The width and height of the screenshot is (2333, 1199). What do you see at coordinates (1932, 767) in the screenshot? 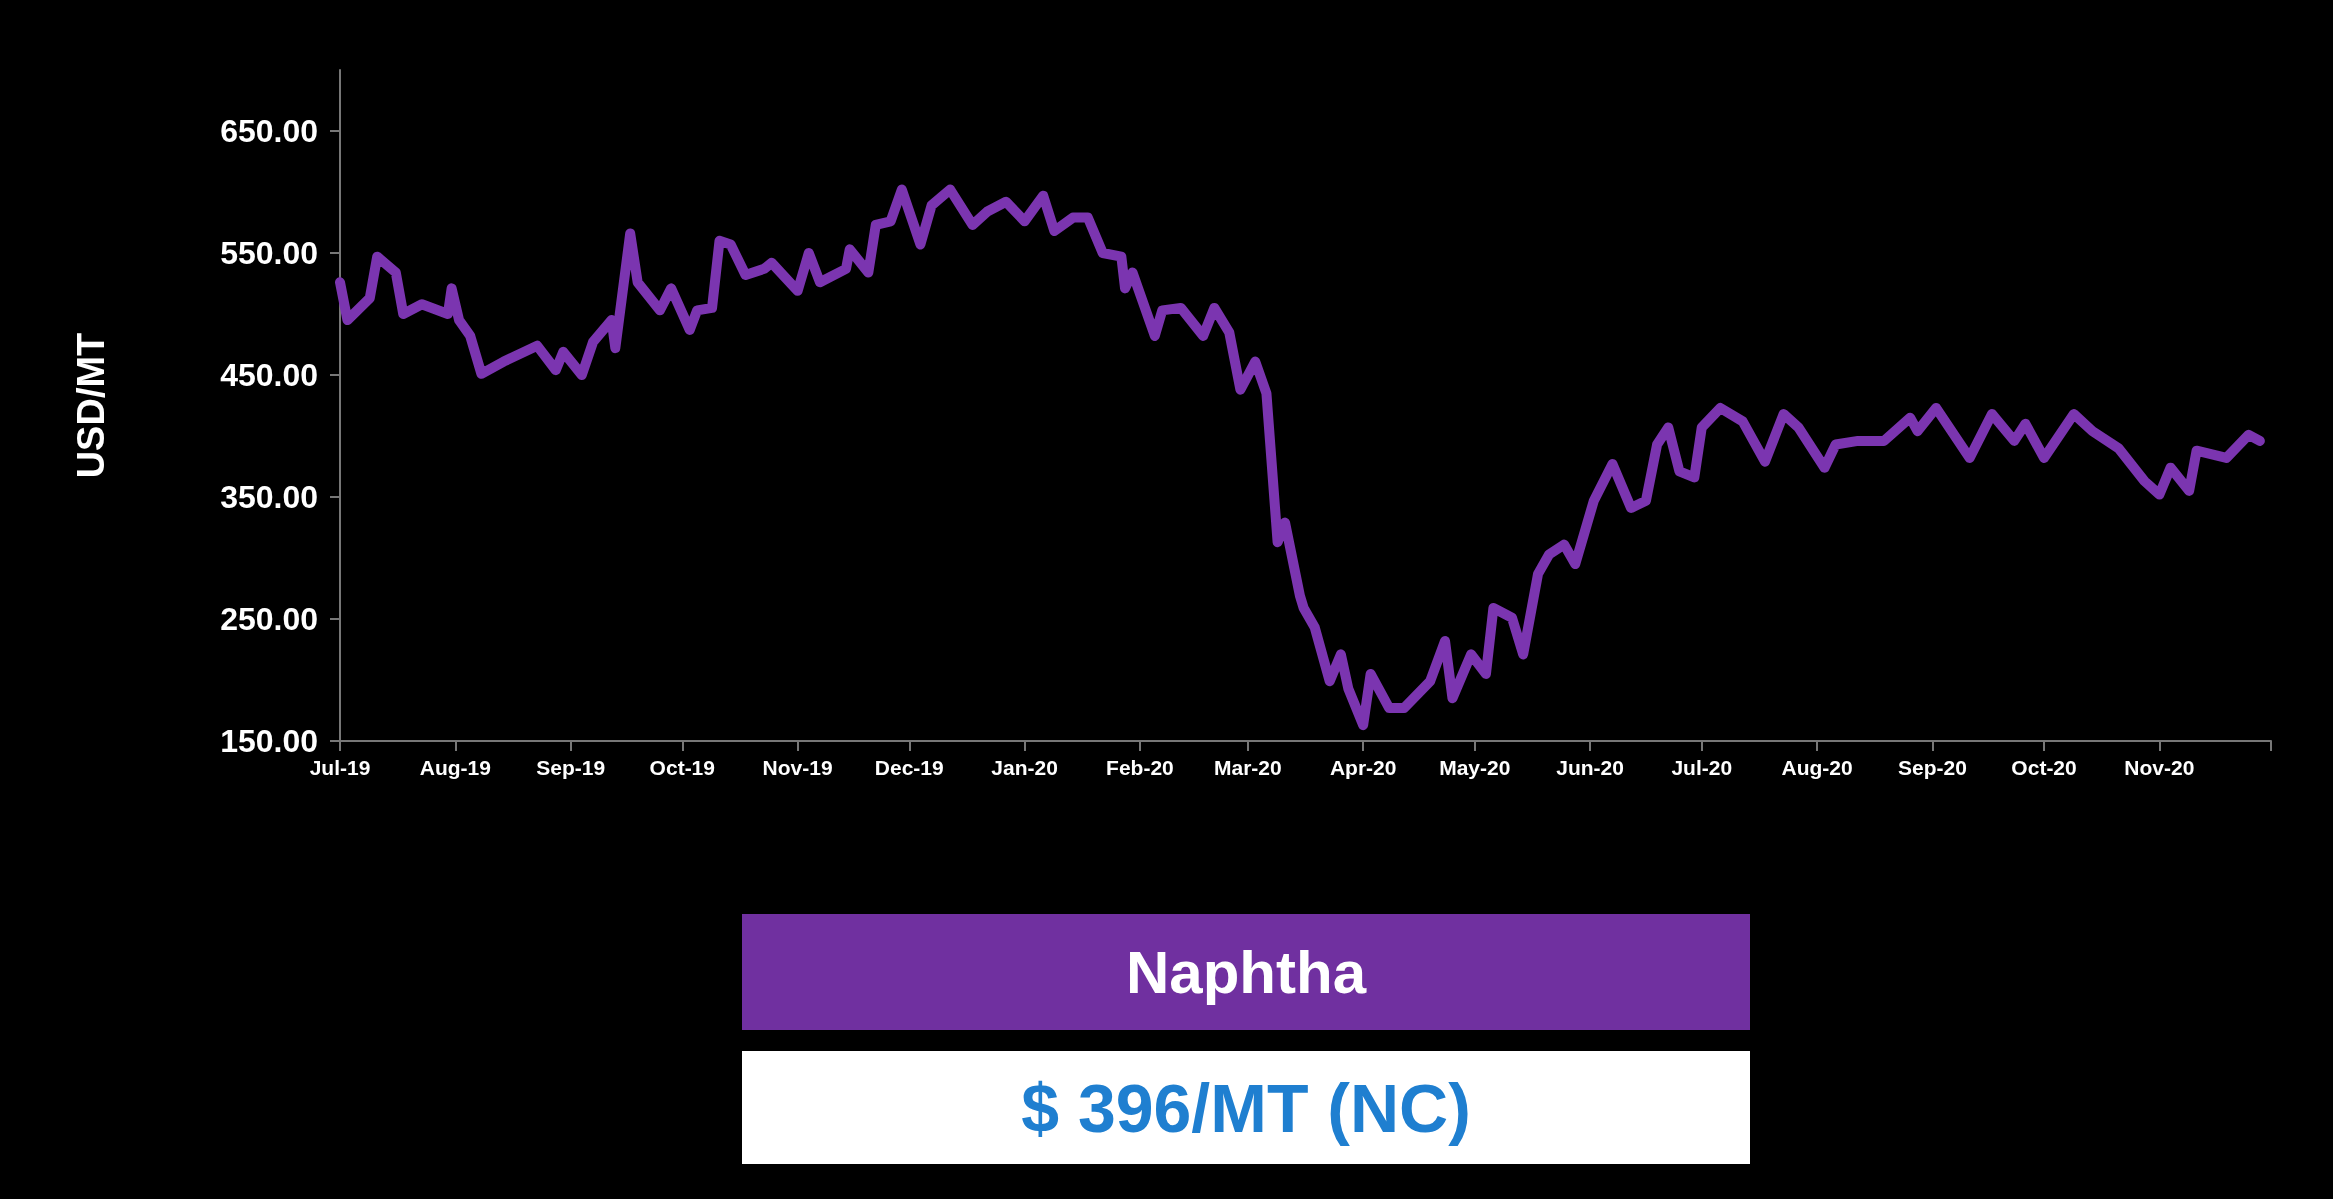
I see `x-tick-label: Sep-20` at bounding box center [1932, 767].